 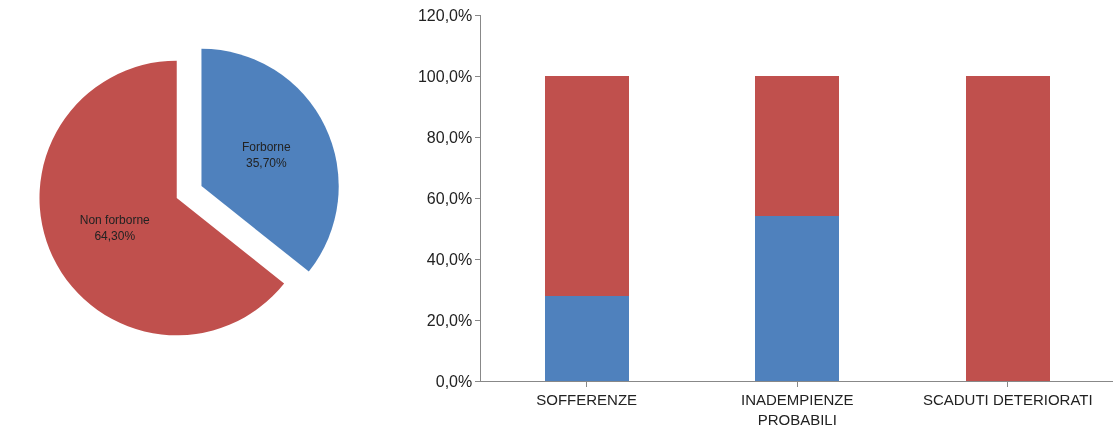 I want to click on slice-label: Non forborne, so click(x=115, y=220).